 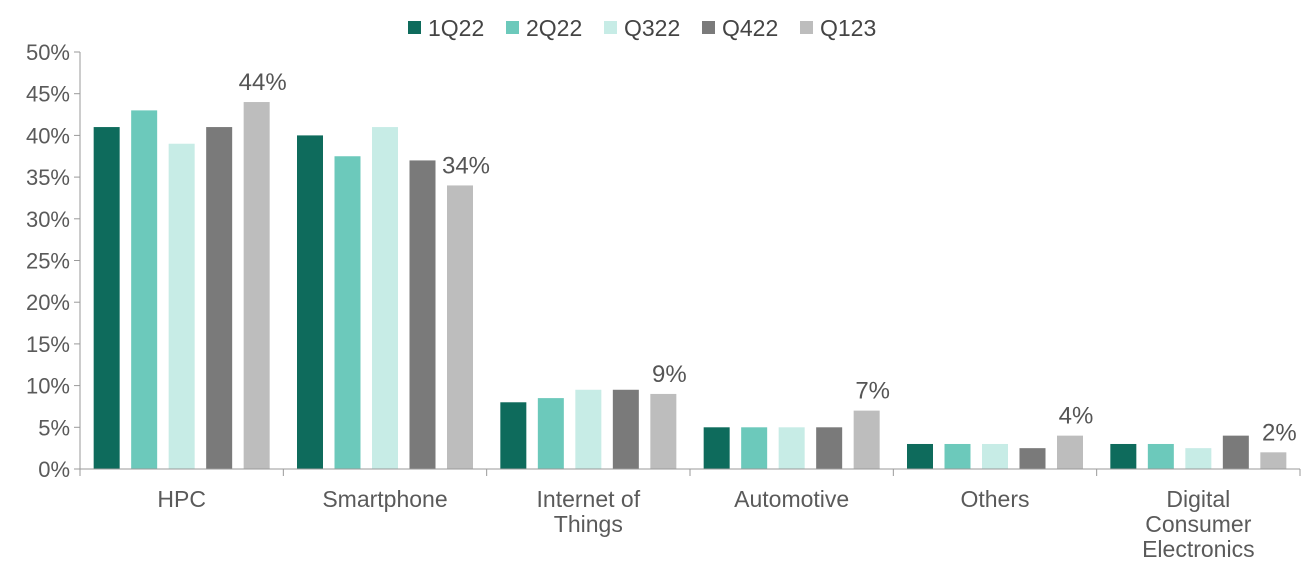 What do you see at coordinates (791, 499) in the screenshot?
I see `category-label: Automotive` at bounding box center [791, 499].